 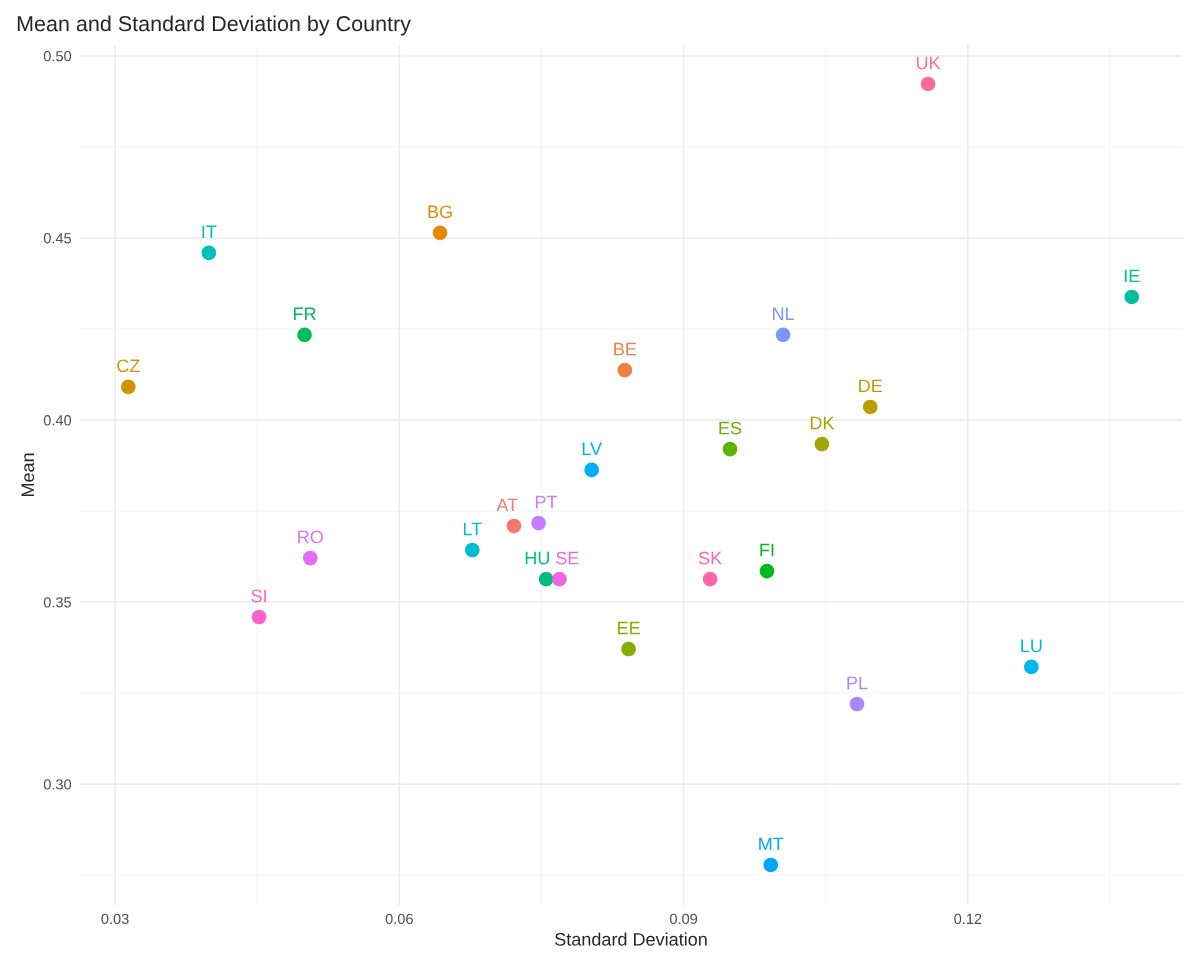 What do you see at coordinates (472, 529) in the screenshot?
I see `annotation: LT` at bounding box center [472, 529].